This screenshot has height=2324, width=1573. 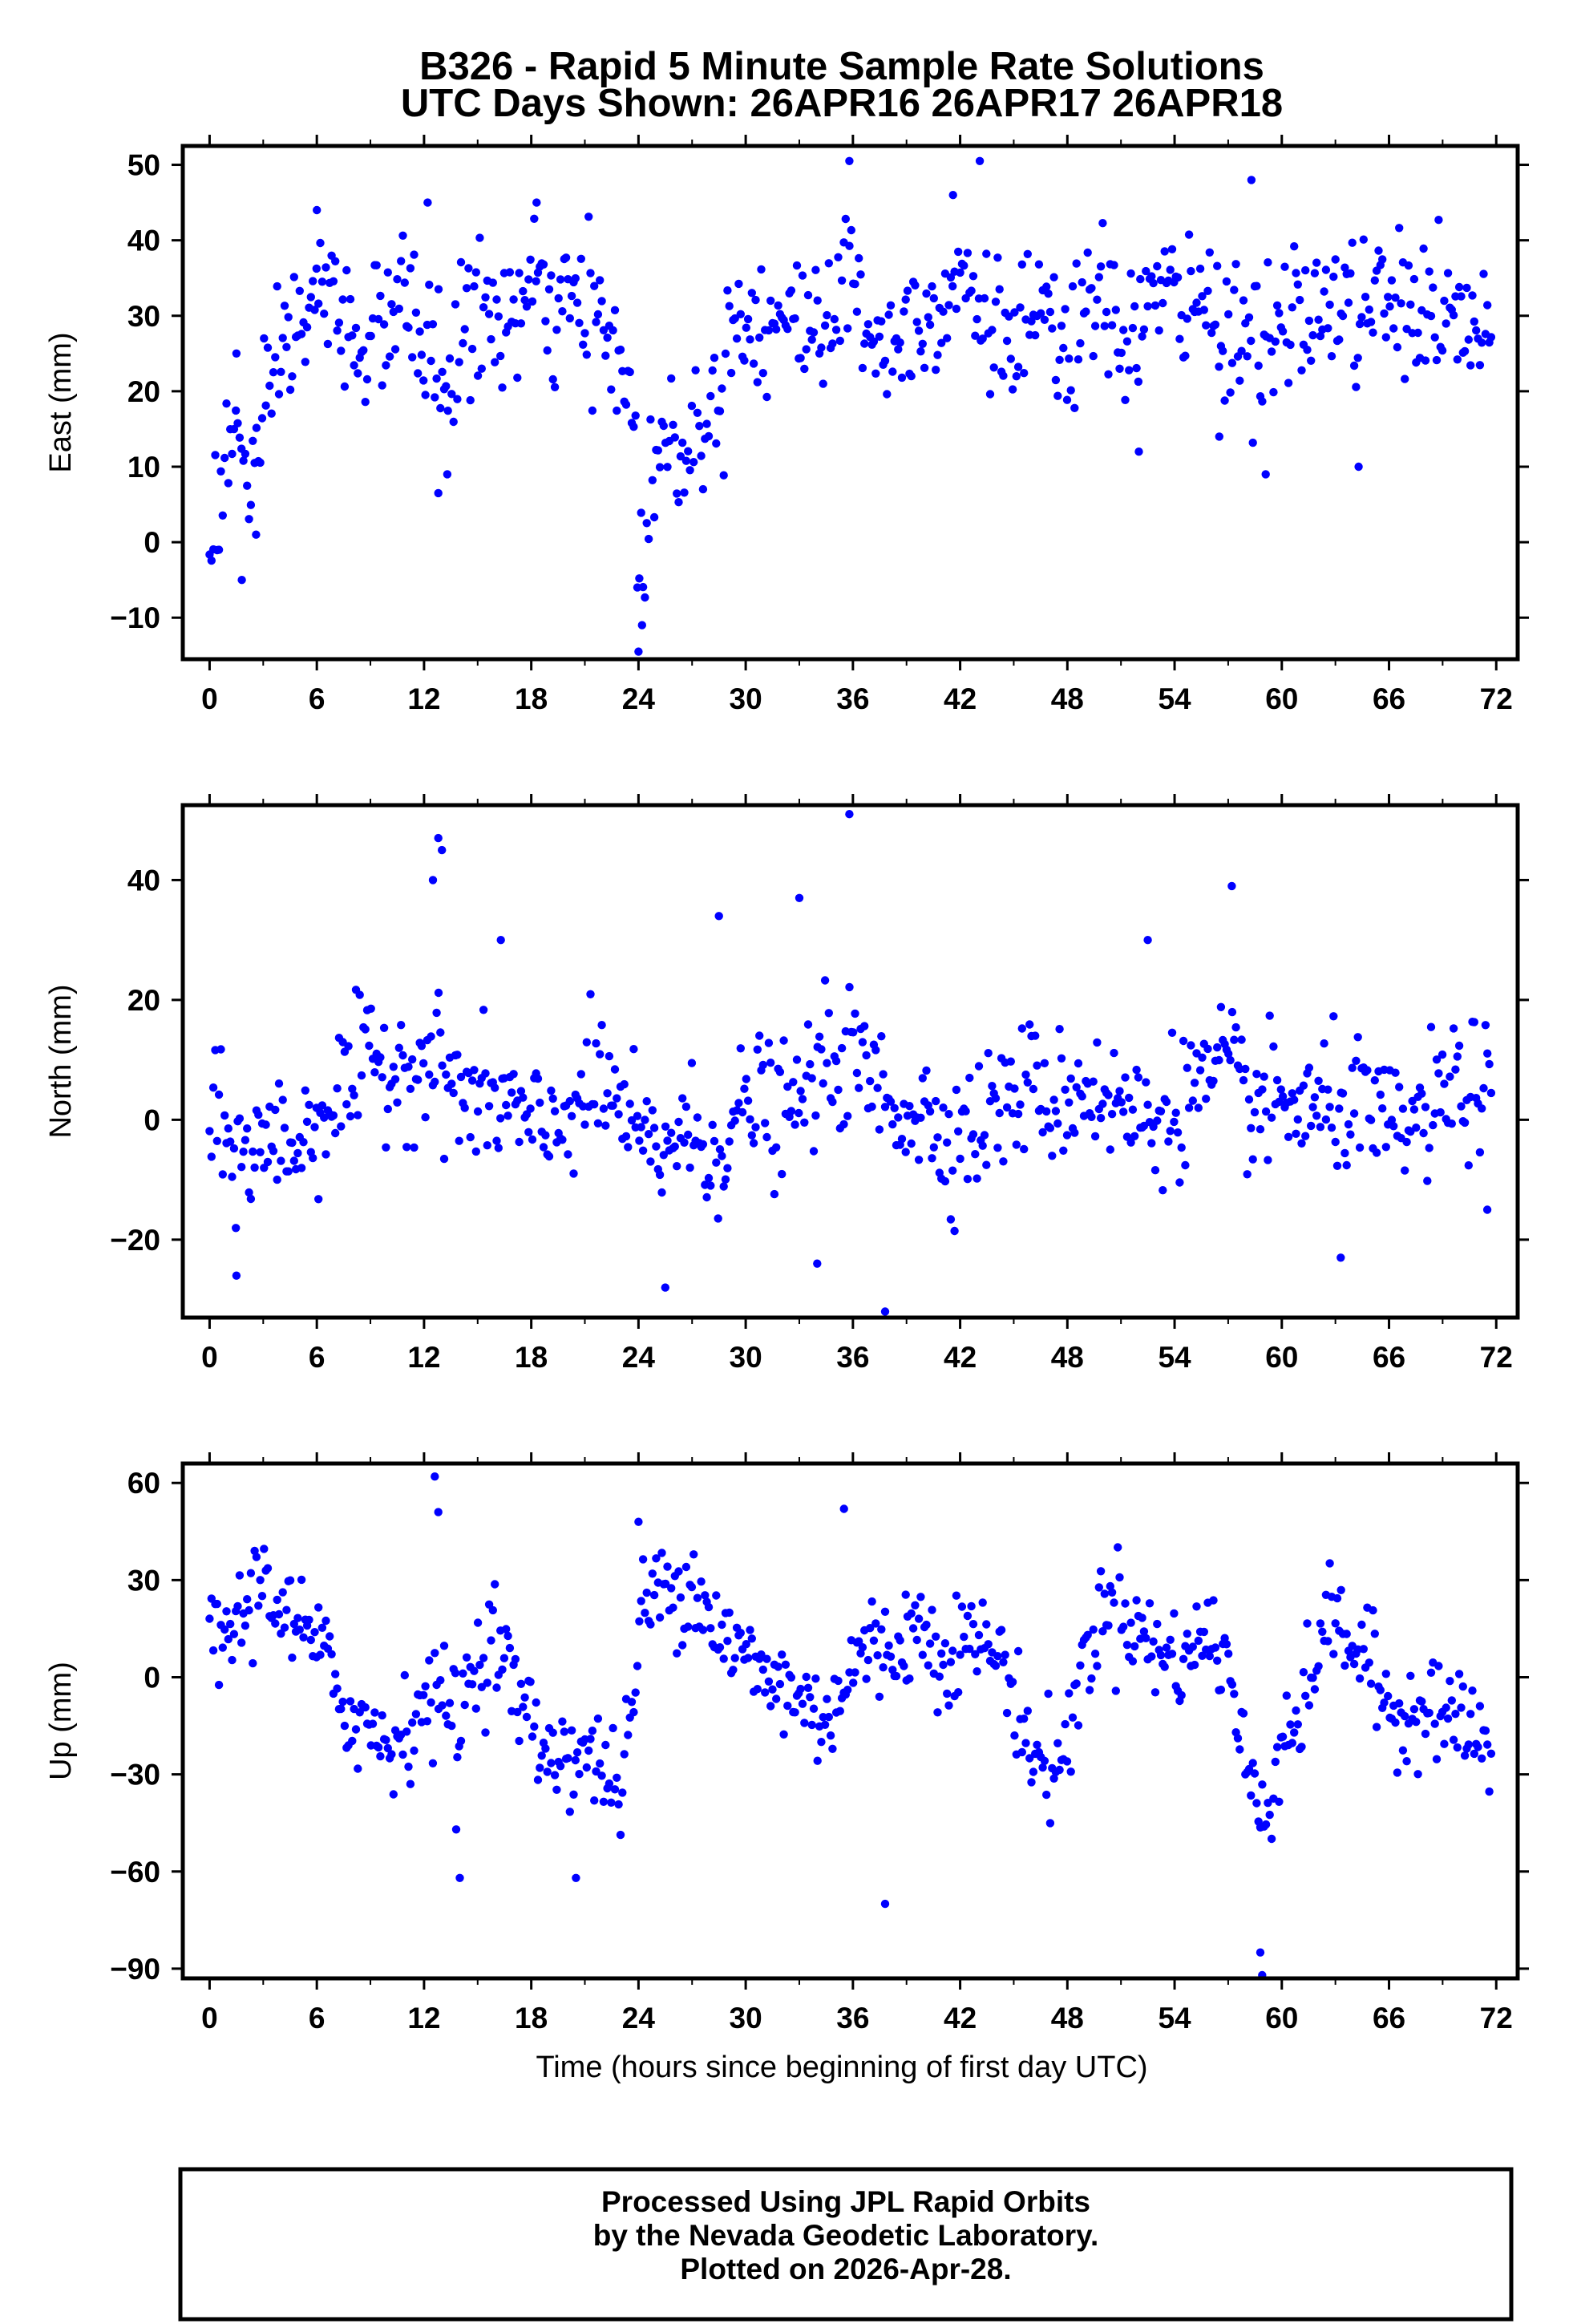 I want to click on y-axis-label: Up (mm), so click(x=61, y=1721).